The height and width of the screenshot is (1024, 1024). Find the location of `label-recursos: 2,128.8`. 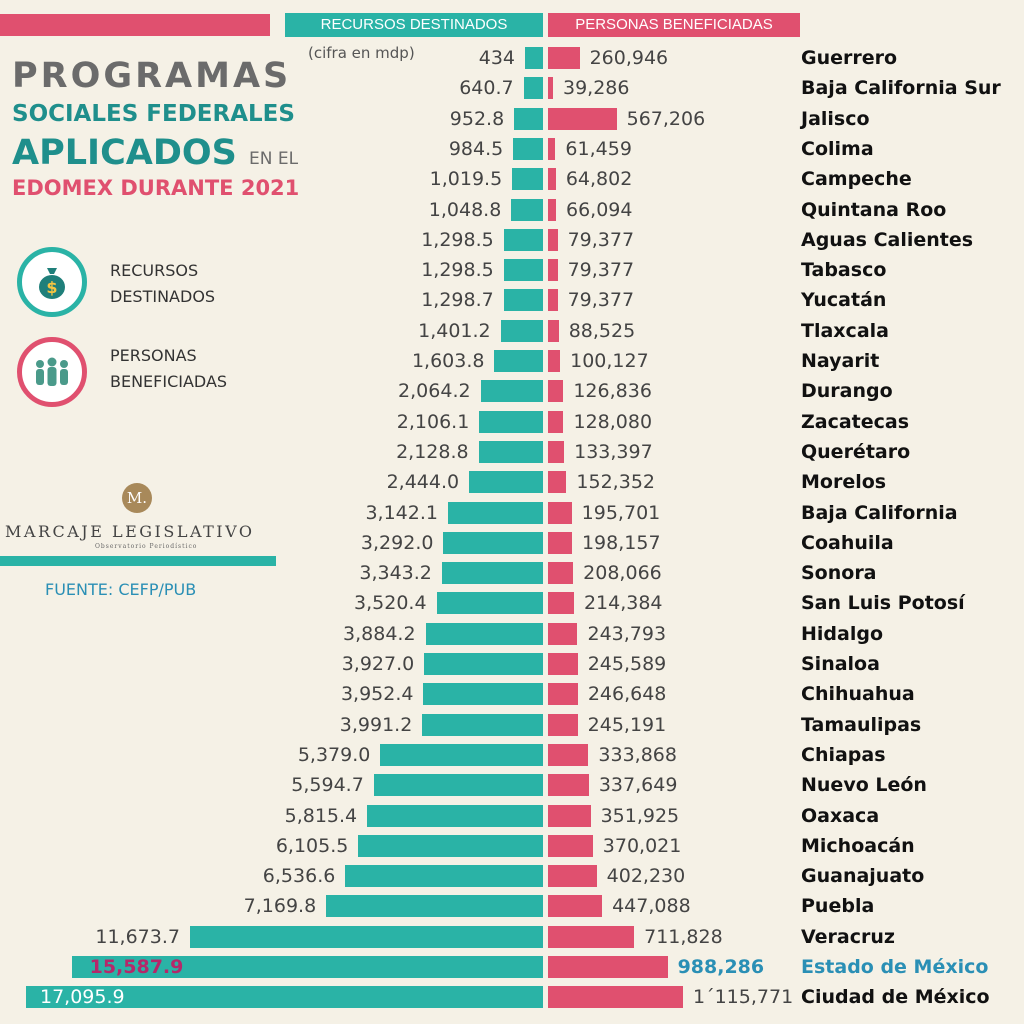

label-recursos: 2,128.8 is located at coordinates (432, 451).